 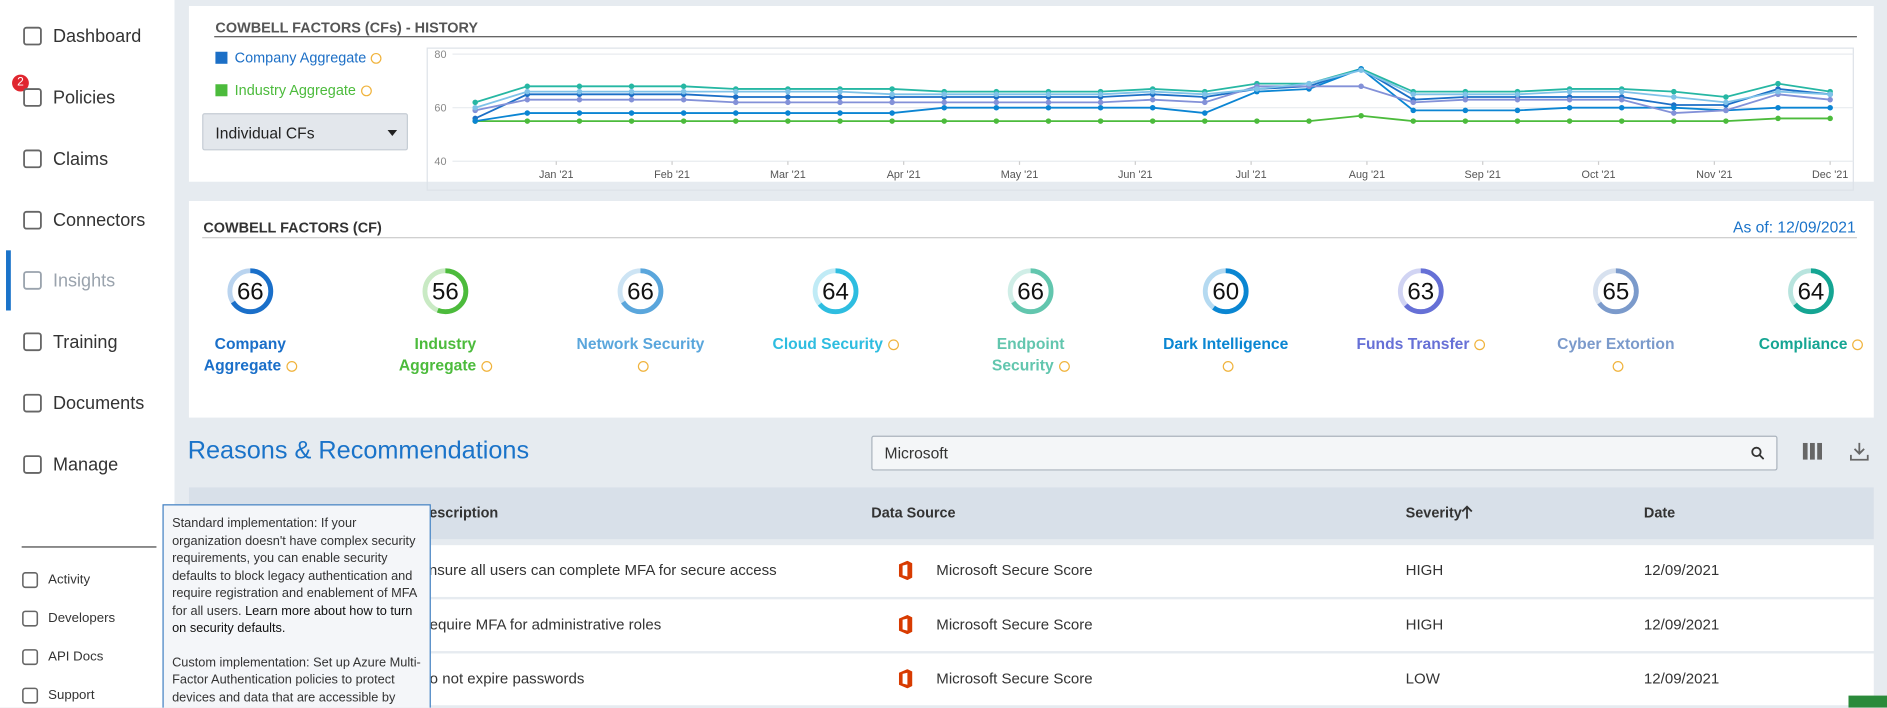 What do you see at coordinates (445, 292) in the screenshot?
I see `ring-value: 56` at bounding box center [445, 292].